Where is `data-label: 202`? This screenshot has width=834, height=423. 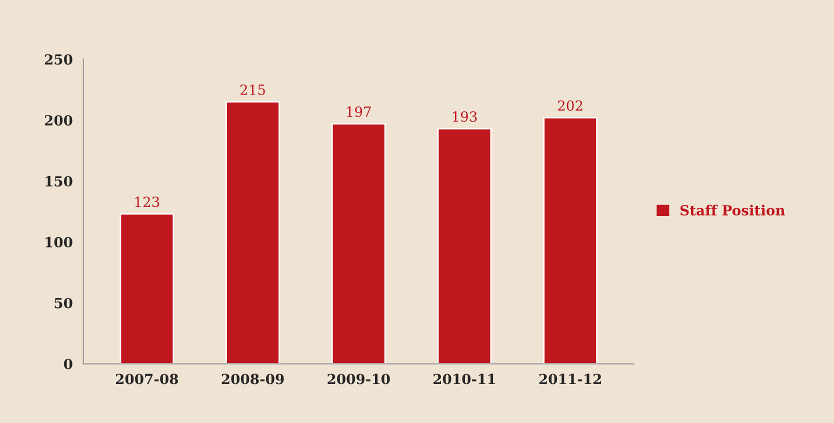
data-label: 202 is located at coordinates (570, 105).